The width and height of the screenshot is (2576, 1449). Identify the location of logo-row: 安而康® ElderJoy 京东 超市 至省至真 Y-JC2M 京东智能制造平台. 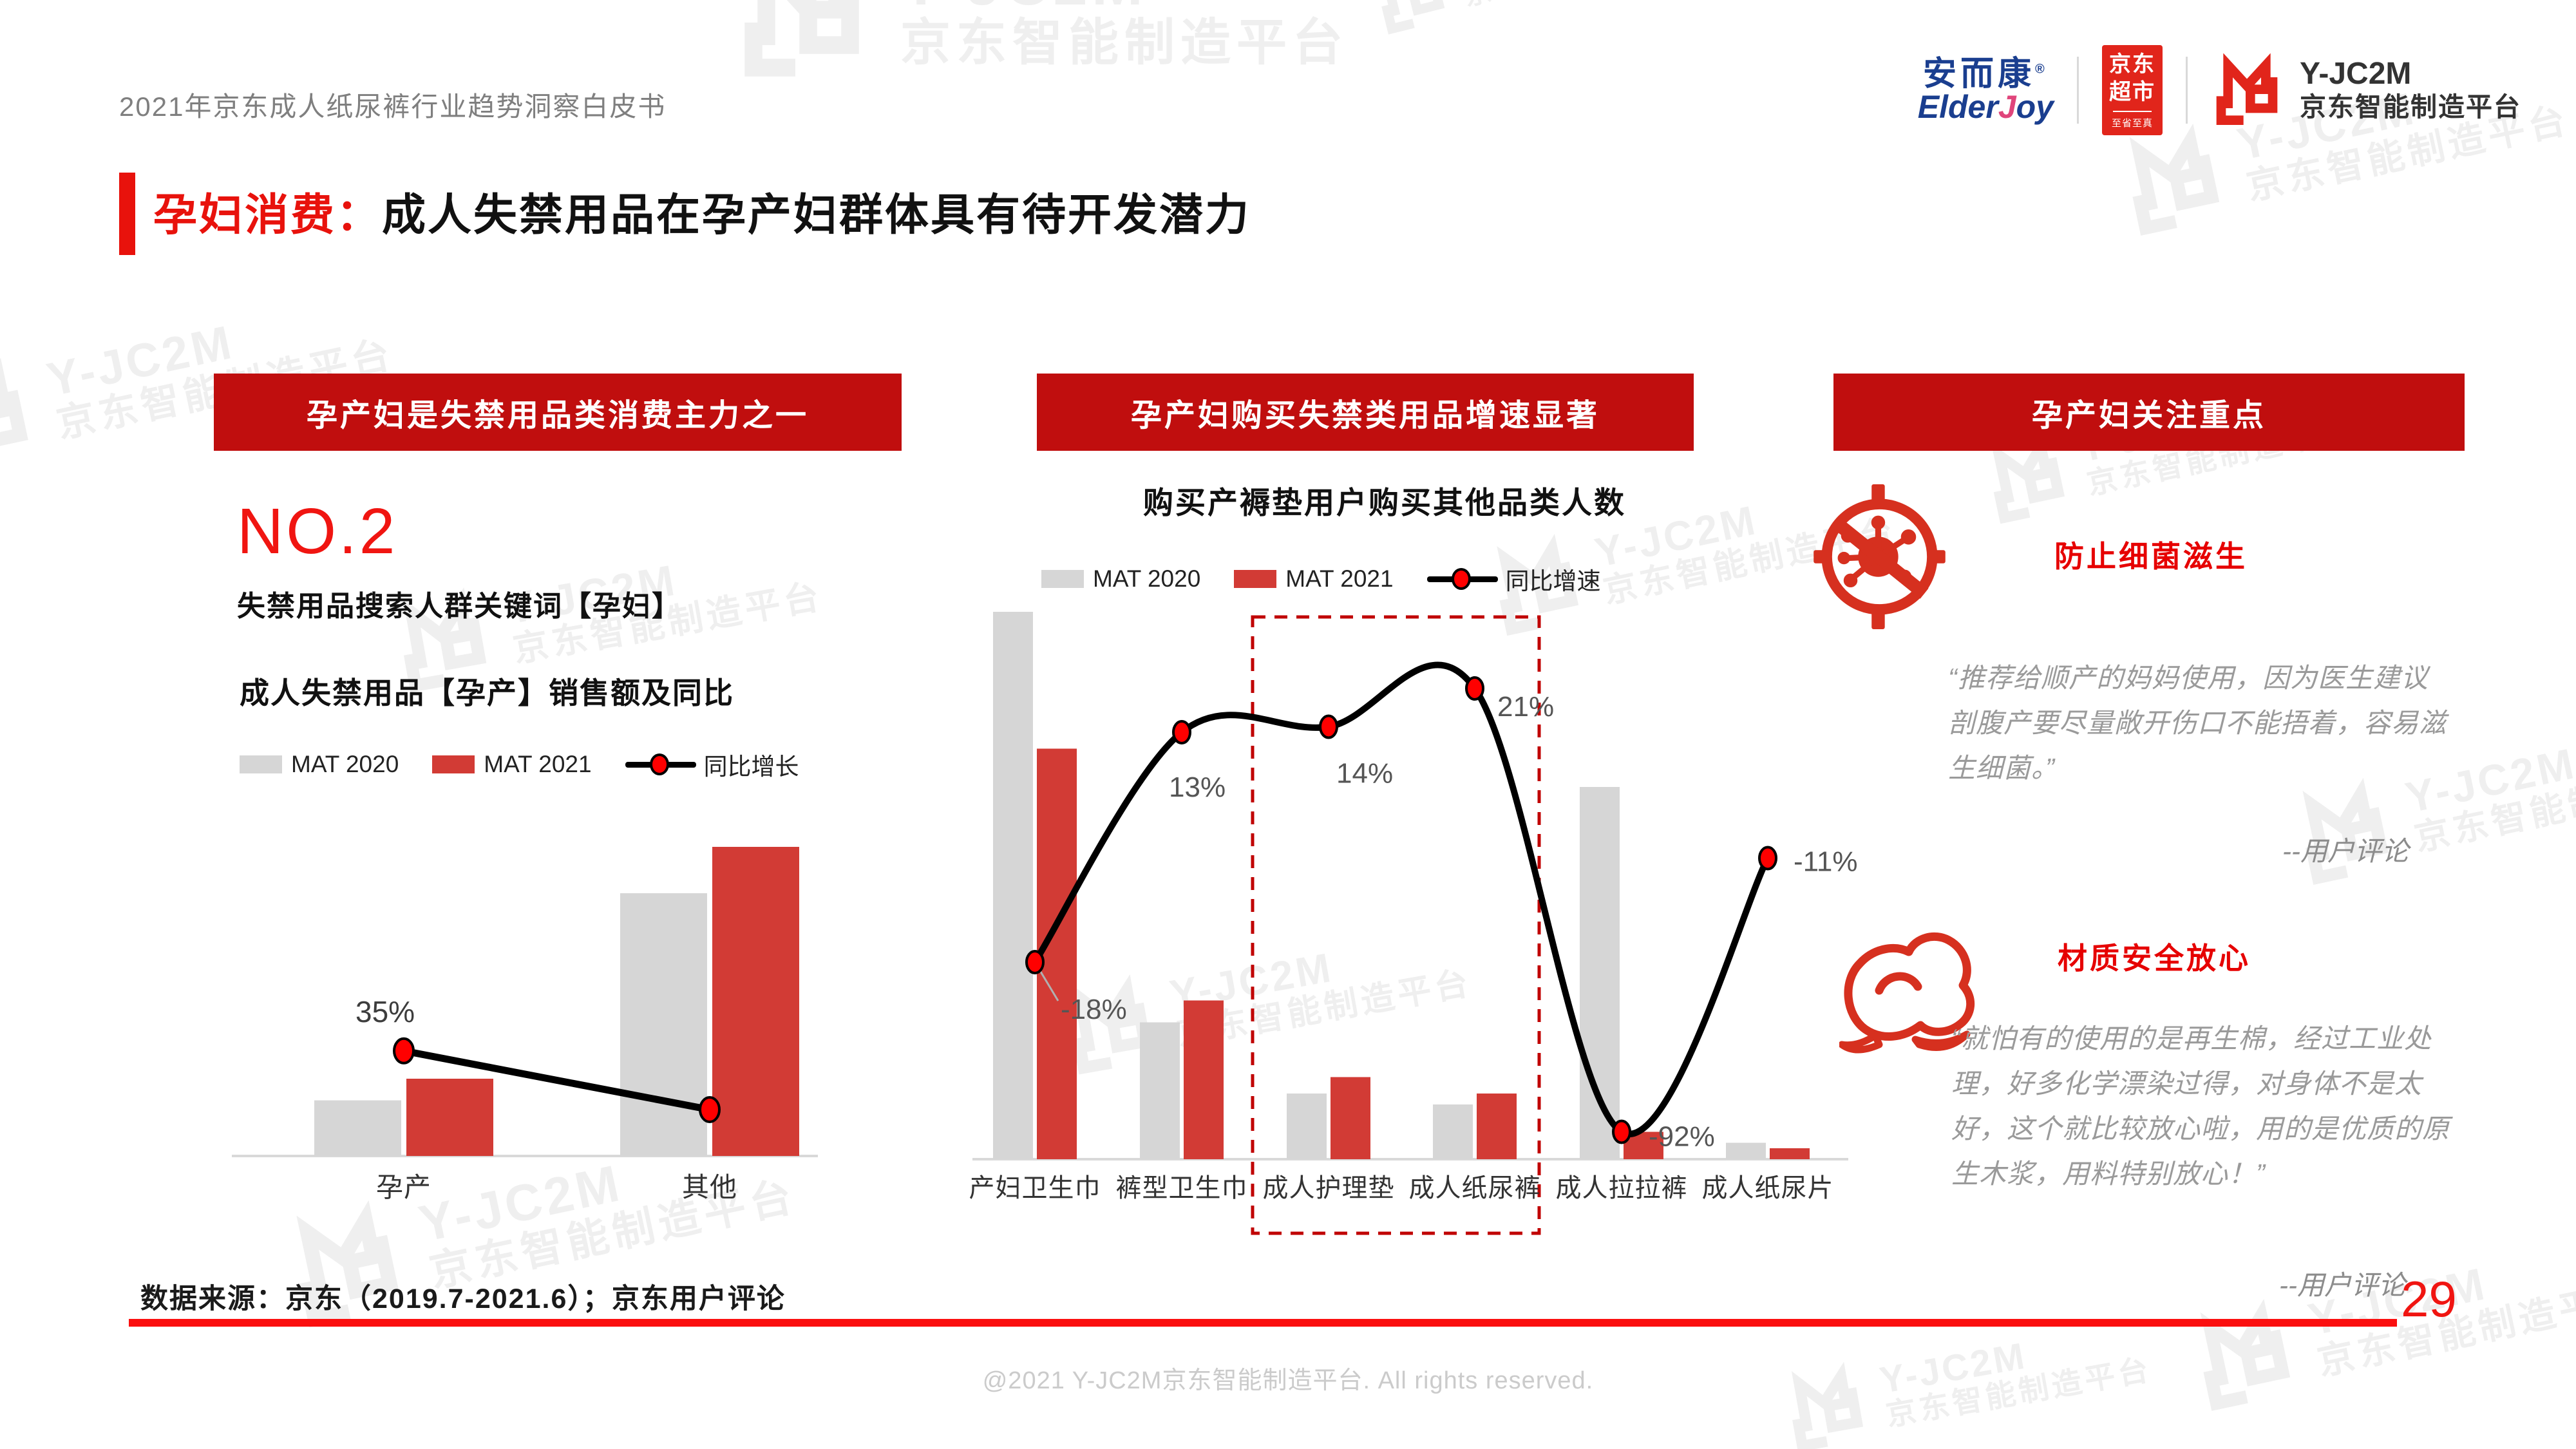
(2219, 90).